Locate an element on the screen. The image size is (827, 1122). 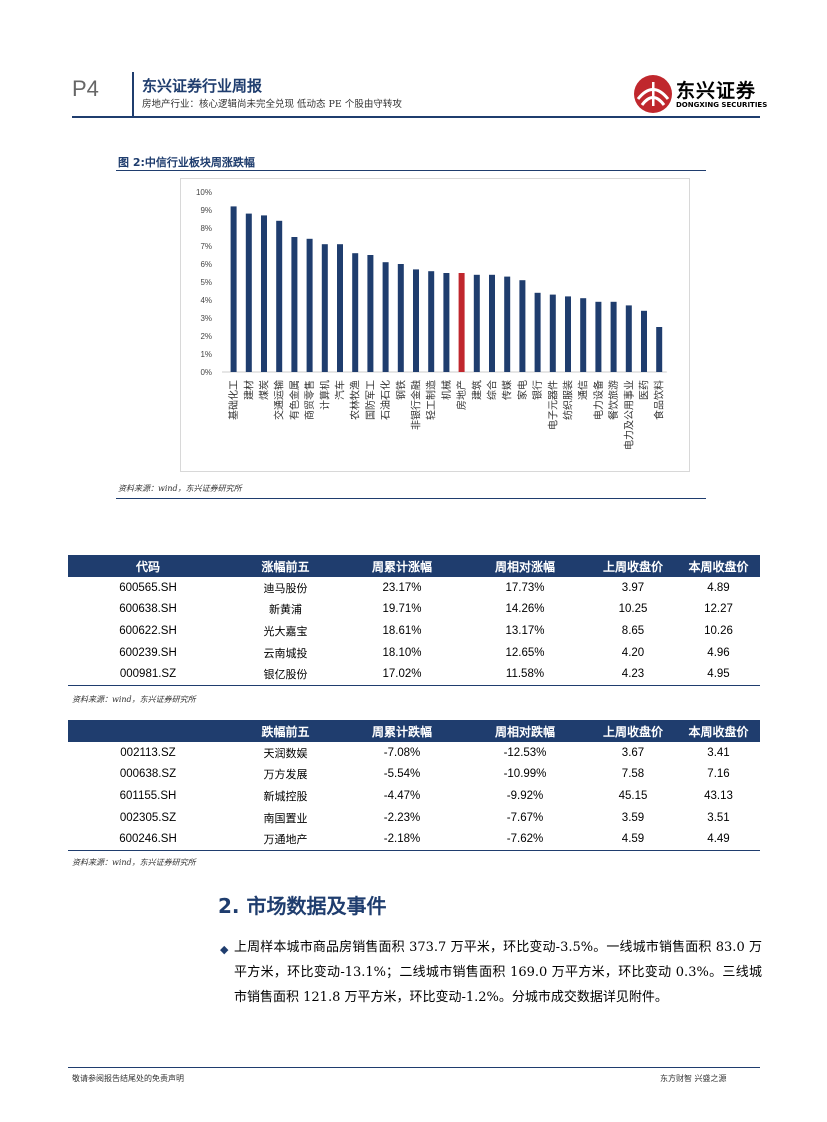
table-cell: 4.49 is located at coordinates (718, 839).